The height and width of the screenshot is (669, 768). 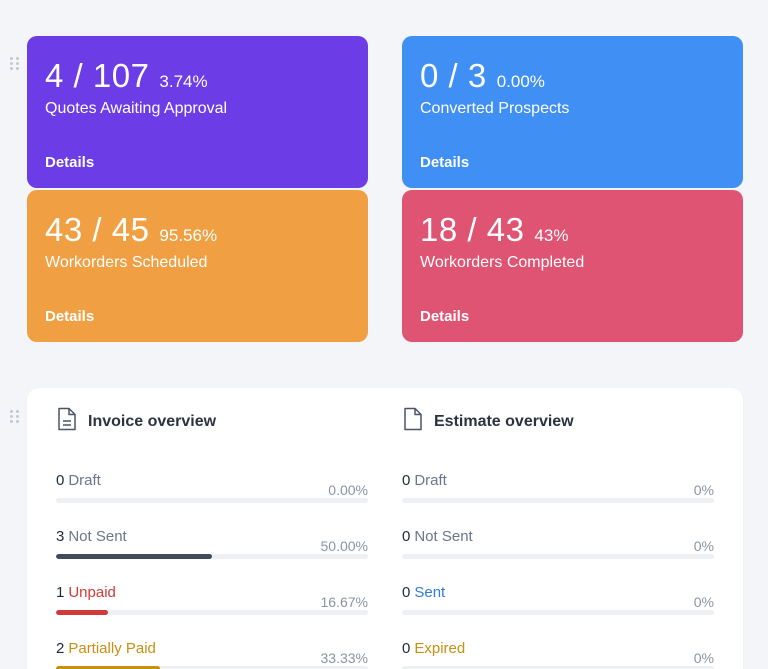 What do you see at coordinates (551, 235) in the screenshot?
I see `stat-percent: 43%` at bounding box center [551, 235].